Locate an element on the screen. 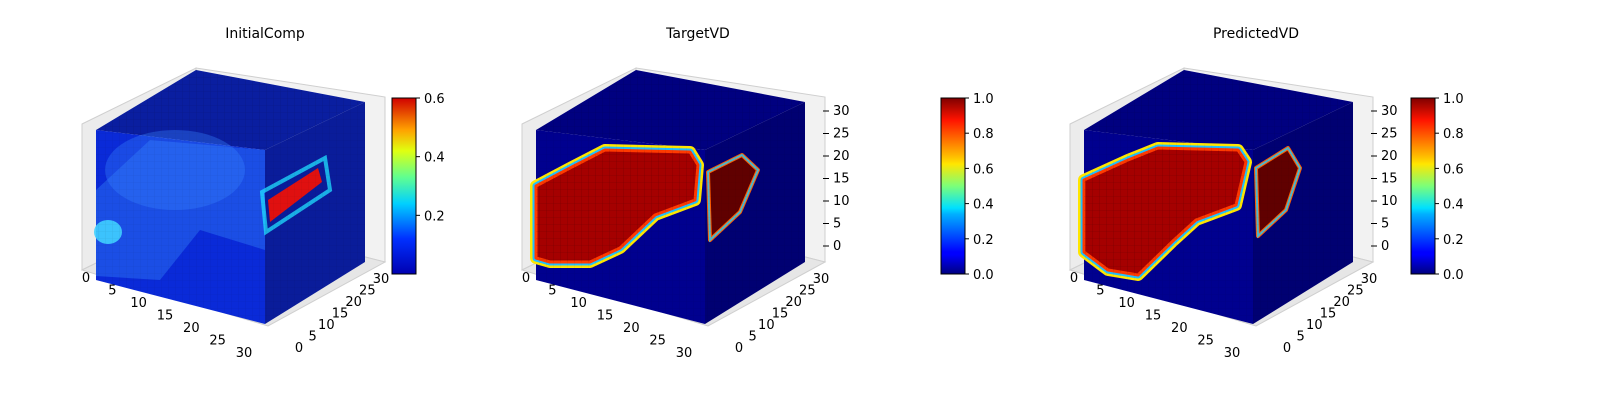 The height and width of the screenshot is (400, 1600). chart-title: TargetVD is located at coordinates (697, 34).